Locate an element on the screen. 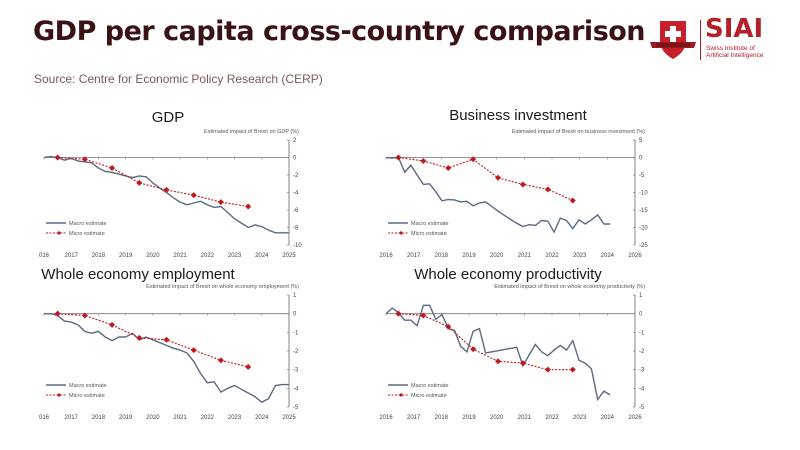 This screenshot has height=450, width=800. y-tick-label: -10 is located at coordinates (643, 194).